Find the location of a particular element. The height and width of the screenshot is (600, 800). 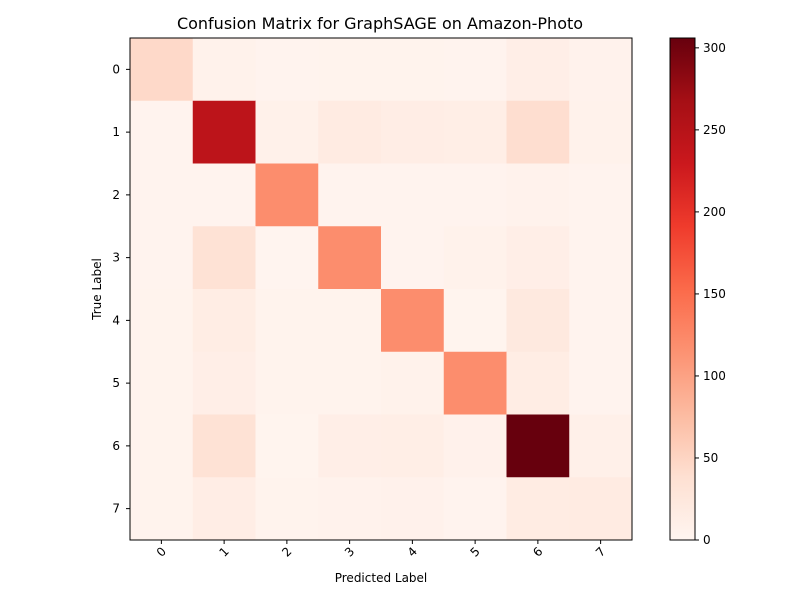

y-tick-label: 5 is located at coordinates (116, 383).